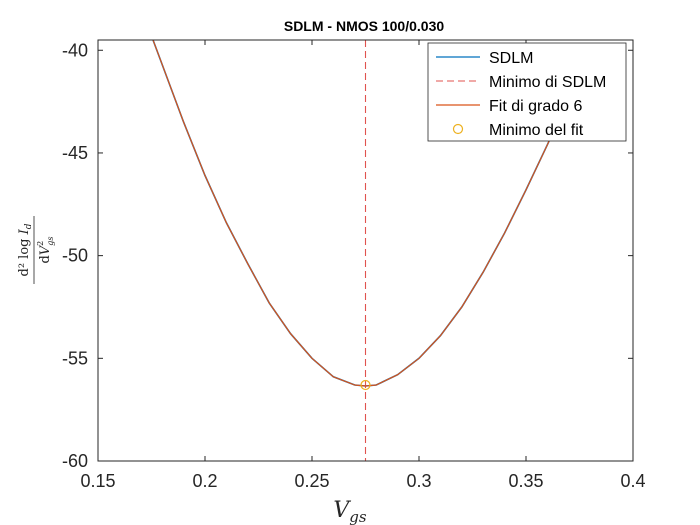 The width and height of the screenshot is (700, 525). What do you see at coordinates (547, 82) in the screenshot?
I see `legend-label: Minimo di SDLM` at bounding box center [547, 82].